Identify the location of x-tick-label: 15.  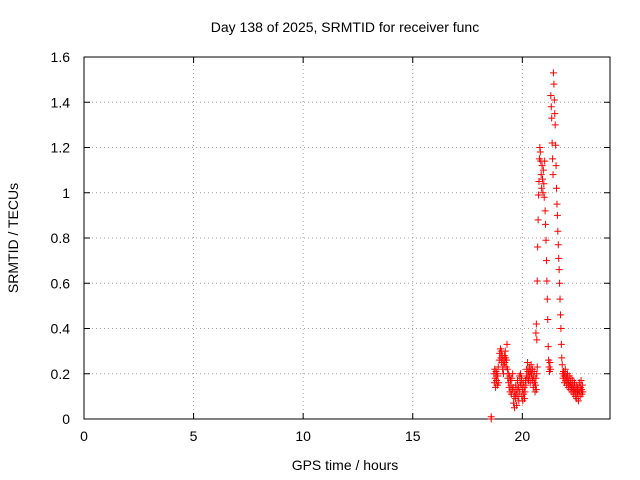
(413, 436).